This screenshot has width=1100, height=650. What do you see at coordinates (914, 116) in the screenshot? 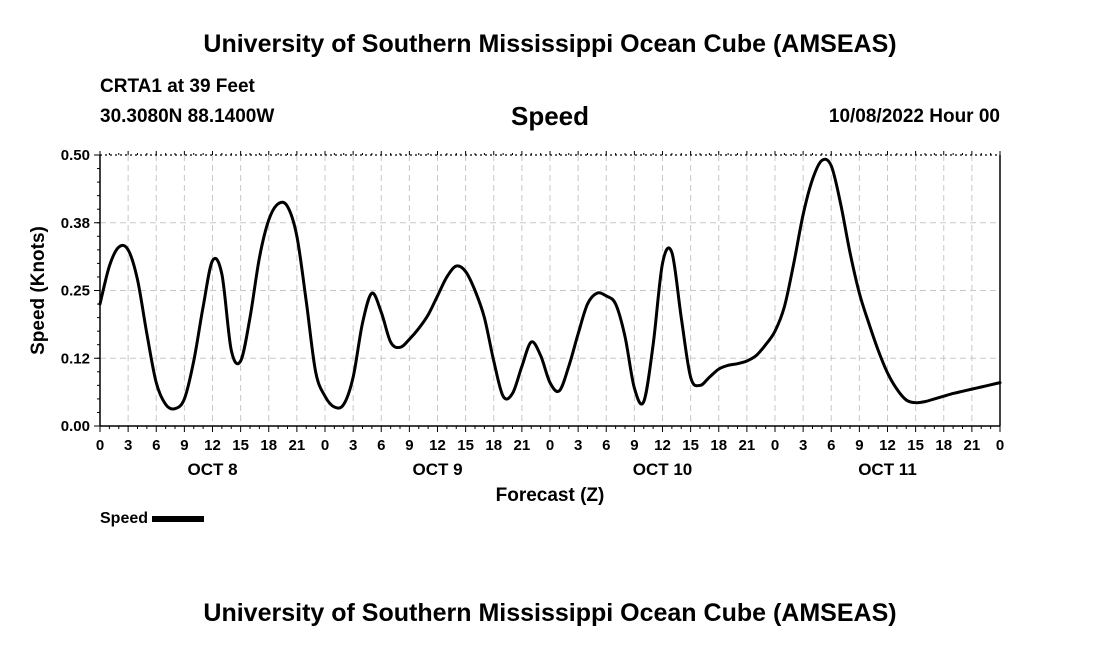
I see `run-date-label: 10/08/2022 Hour 00` at bounding box center [914, 116].